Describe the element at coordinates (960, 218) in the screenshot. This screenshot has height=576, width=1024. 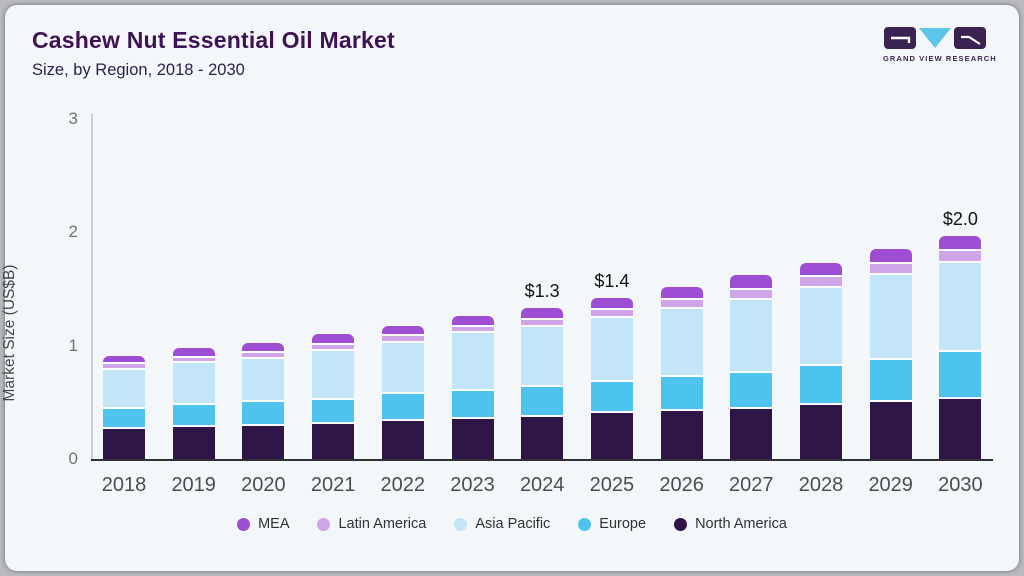
I see `data-label-2030: $2.0` at that location.